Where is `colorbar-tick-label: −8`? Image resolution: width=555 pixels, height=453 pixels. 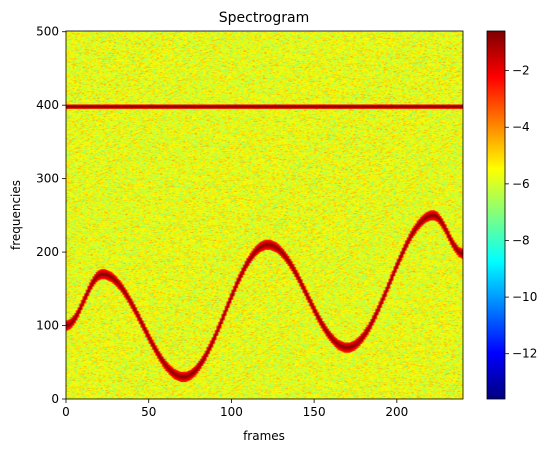 colorbar-tick-label: −8 is located at coordinates (521, 240).